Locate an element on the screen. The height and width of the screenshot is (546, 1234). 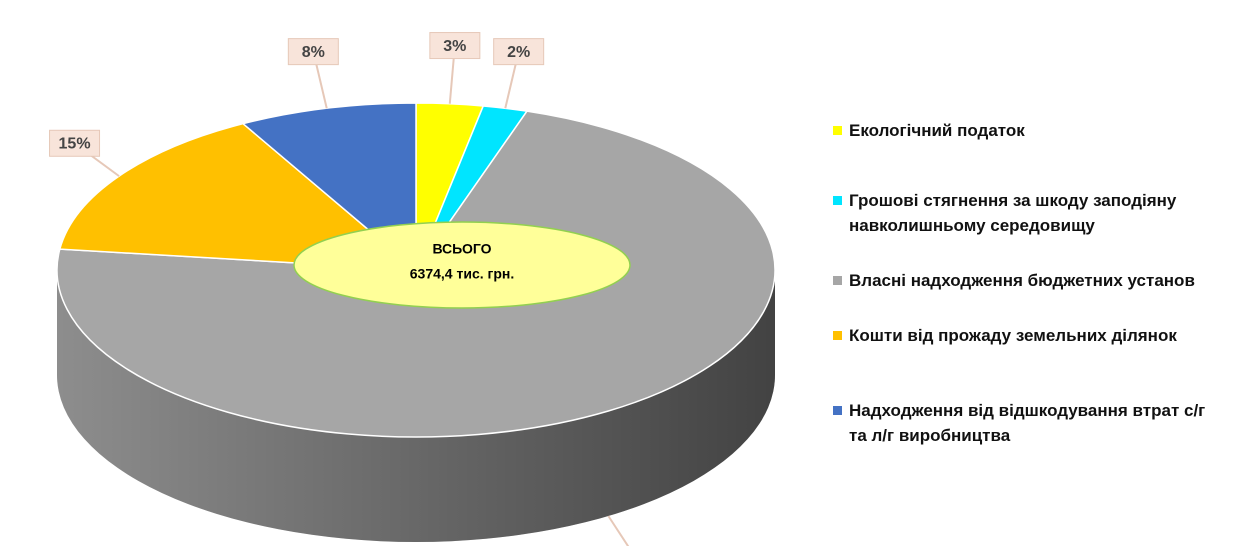
legend-item: Кошти від прожаду земельних ділянок is located at coordinates (1025, 335).